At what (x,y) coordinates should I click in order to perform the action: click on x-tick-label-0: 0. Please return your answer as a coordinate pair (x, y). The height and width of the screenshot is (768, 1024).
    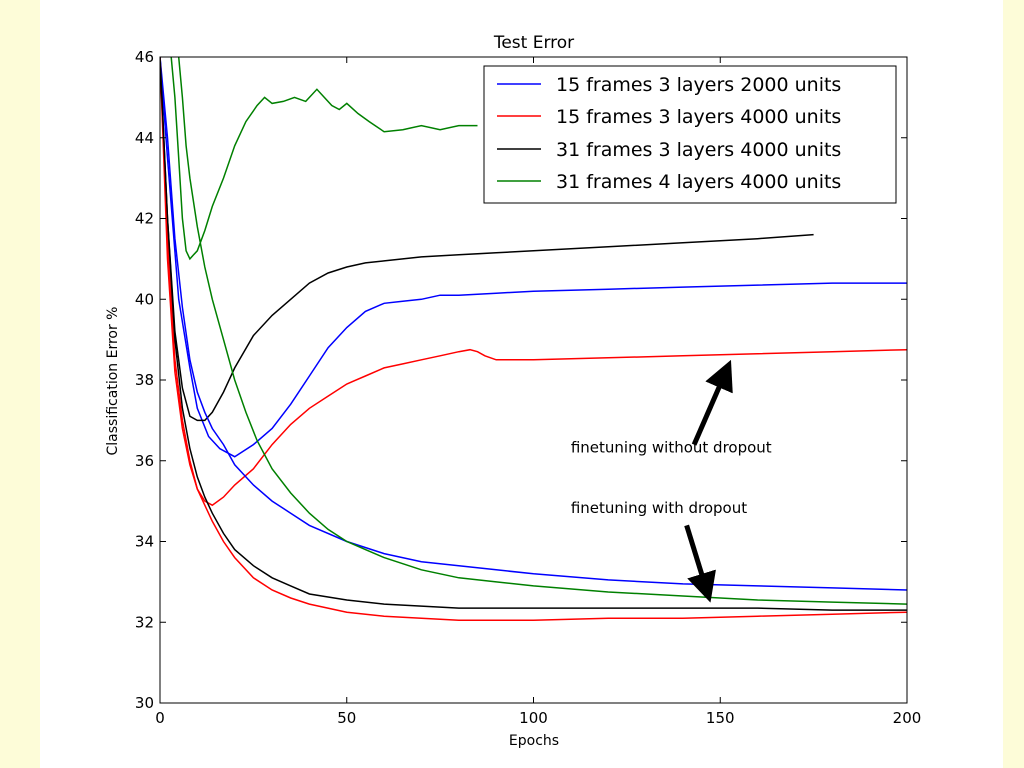
    Looking at the image, I should click on (160, 718).